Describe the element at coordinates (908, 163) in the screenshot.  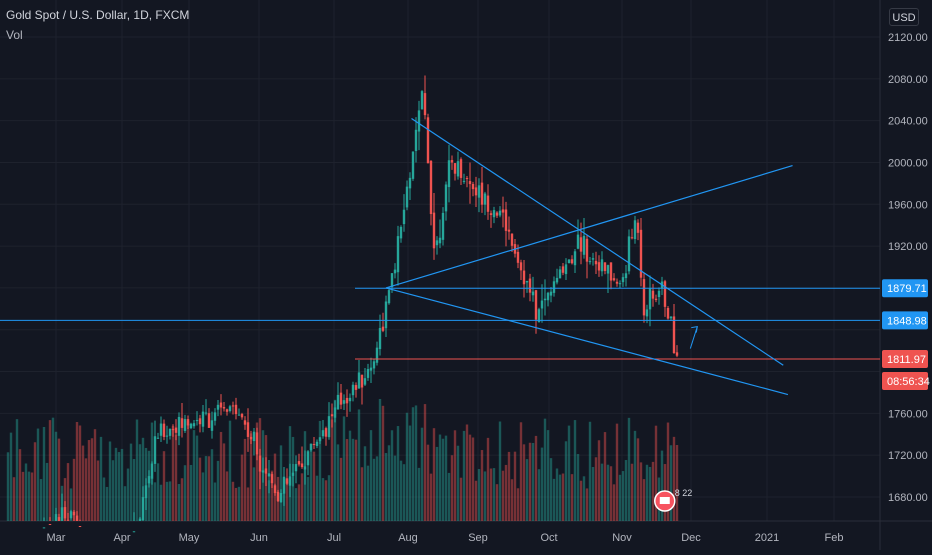
I see `price-tick-label: 2000.00` at that location.